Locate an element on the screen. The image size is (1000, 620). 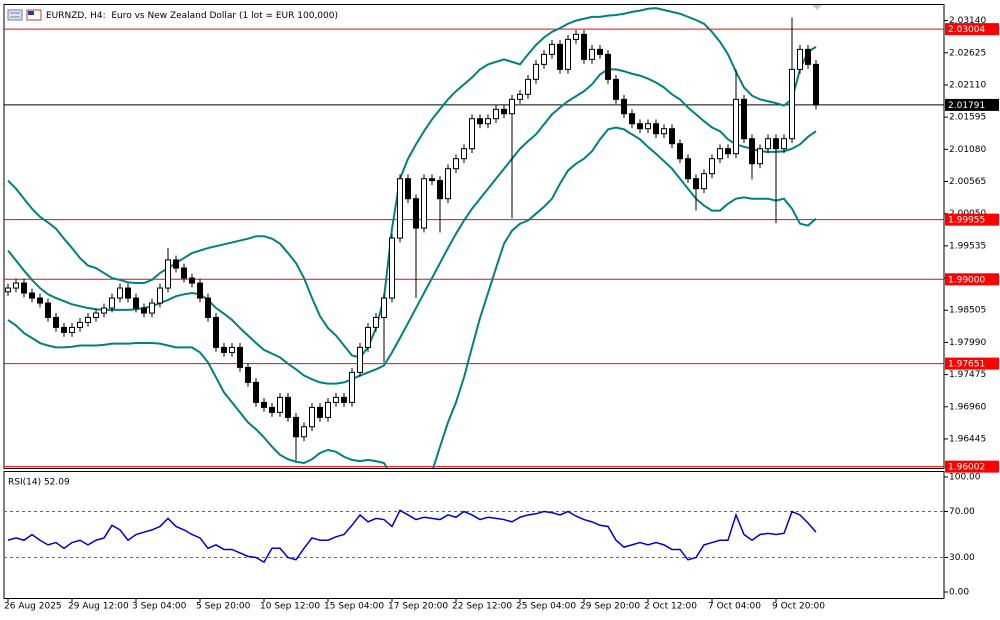
x-tick-label: 22 Sep 12:00 is located at coordinates (482, 607).